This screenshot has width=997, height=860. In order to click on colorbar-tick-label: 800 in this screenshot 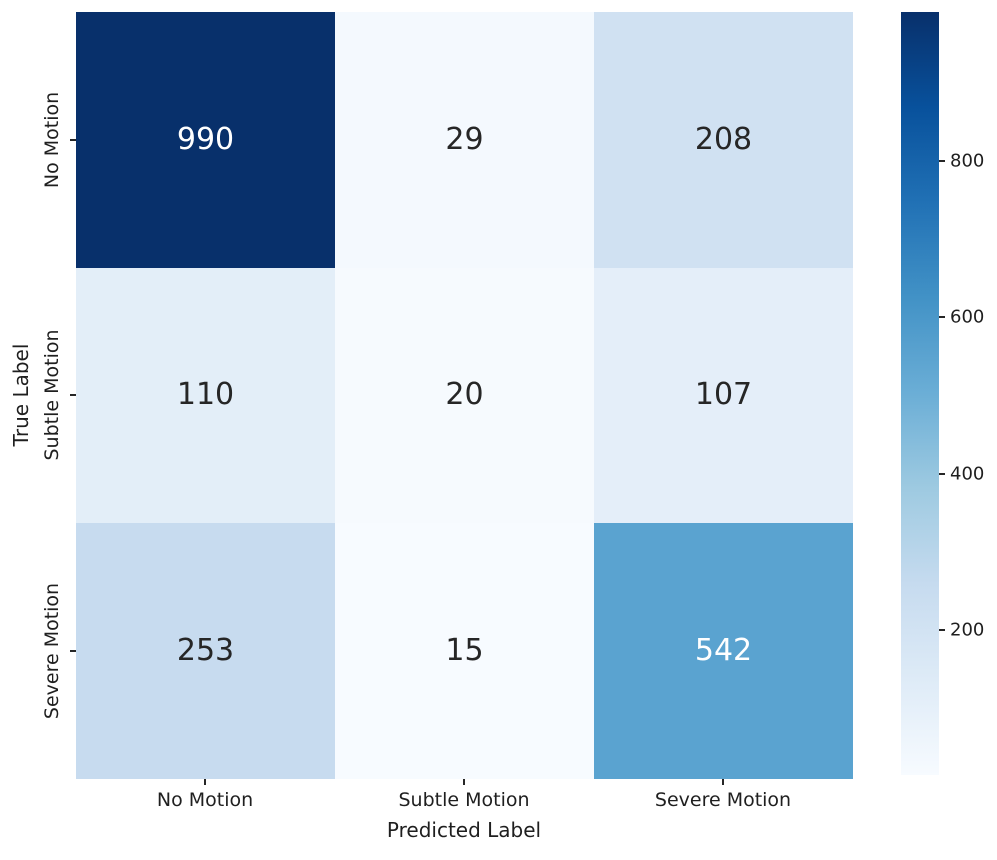, I will do `click(967, 161)`.